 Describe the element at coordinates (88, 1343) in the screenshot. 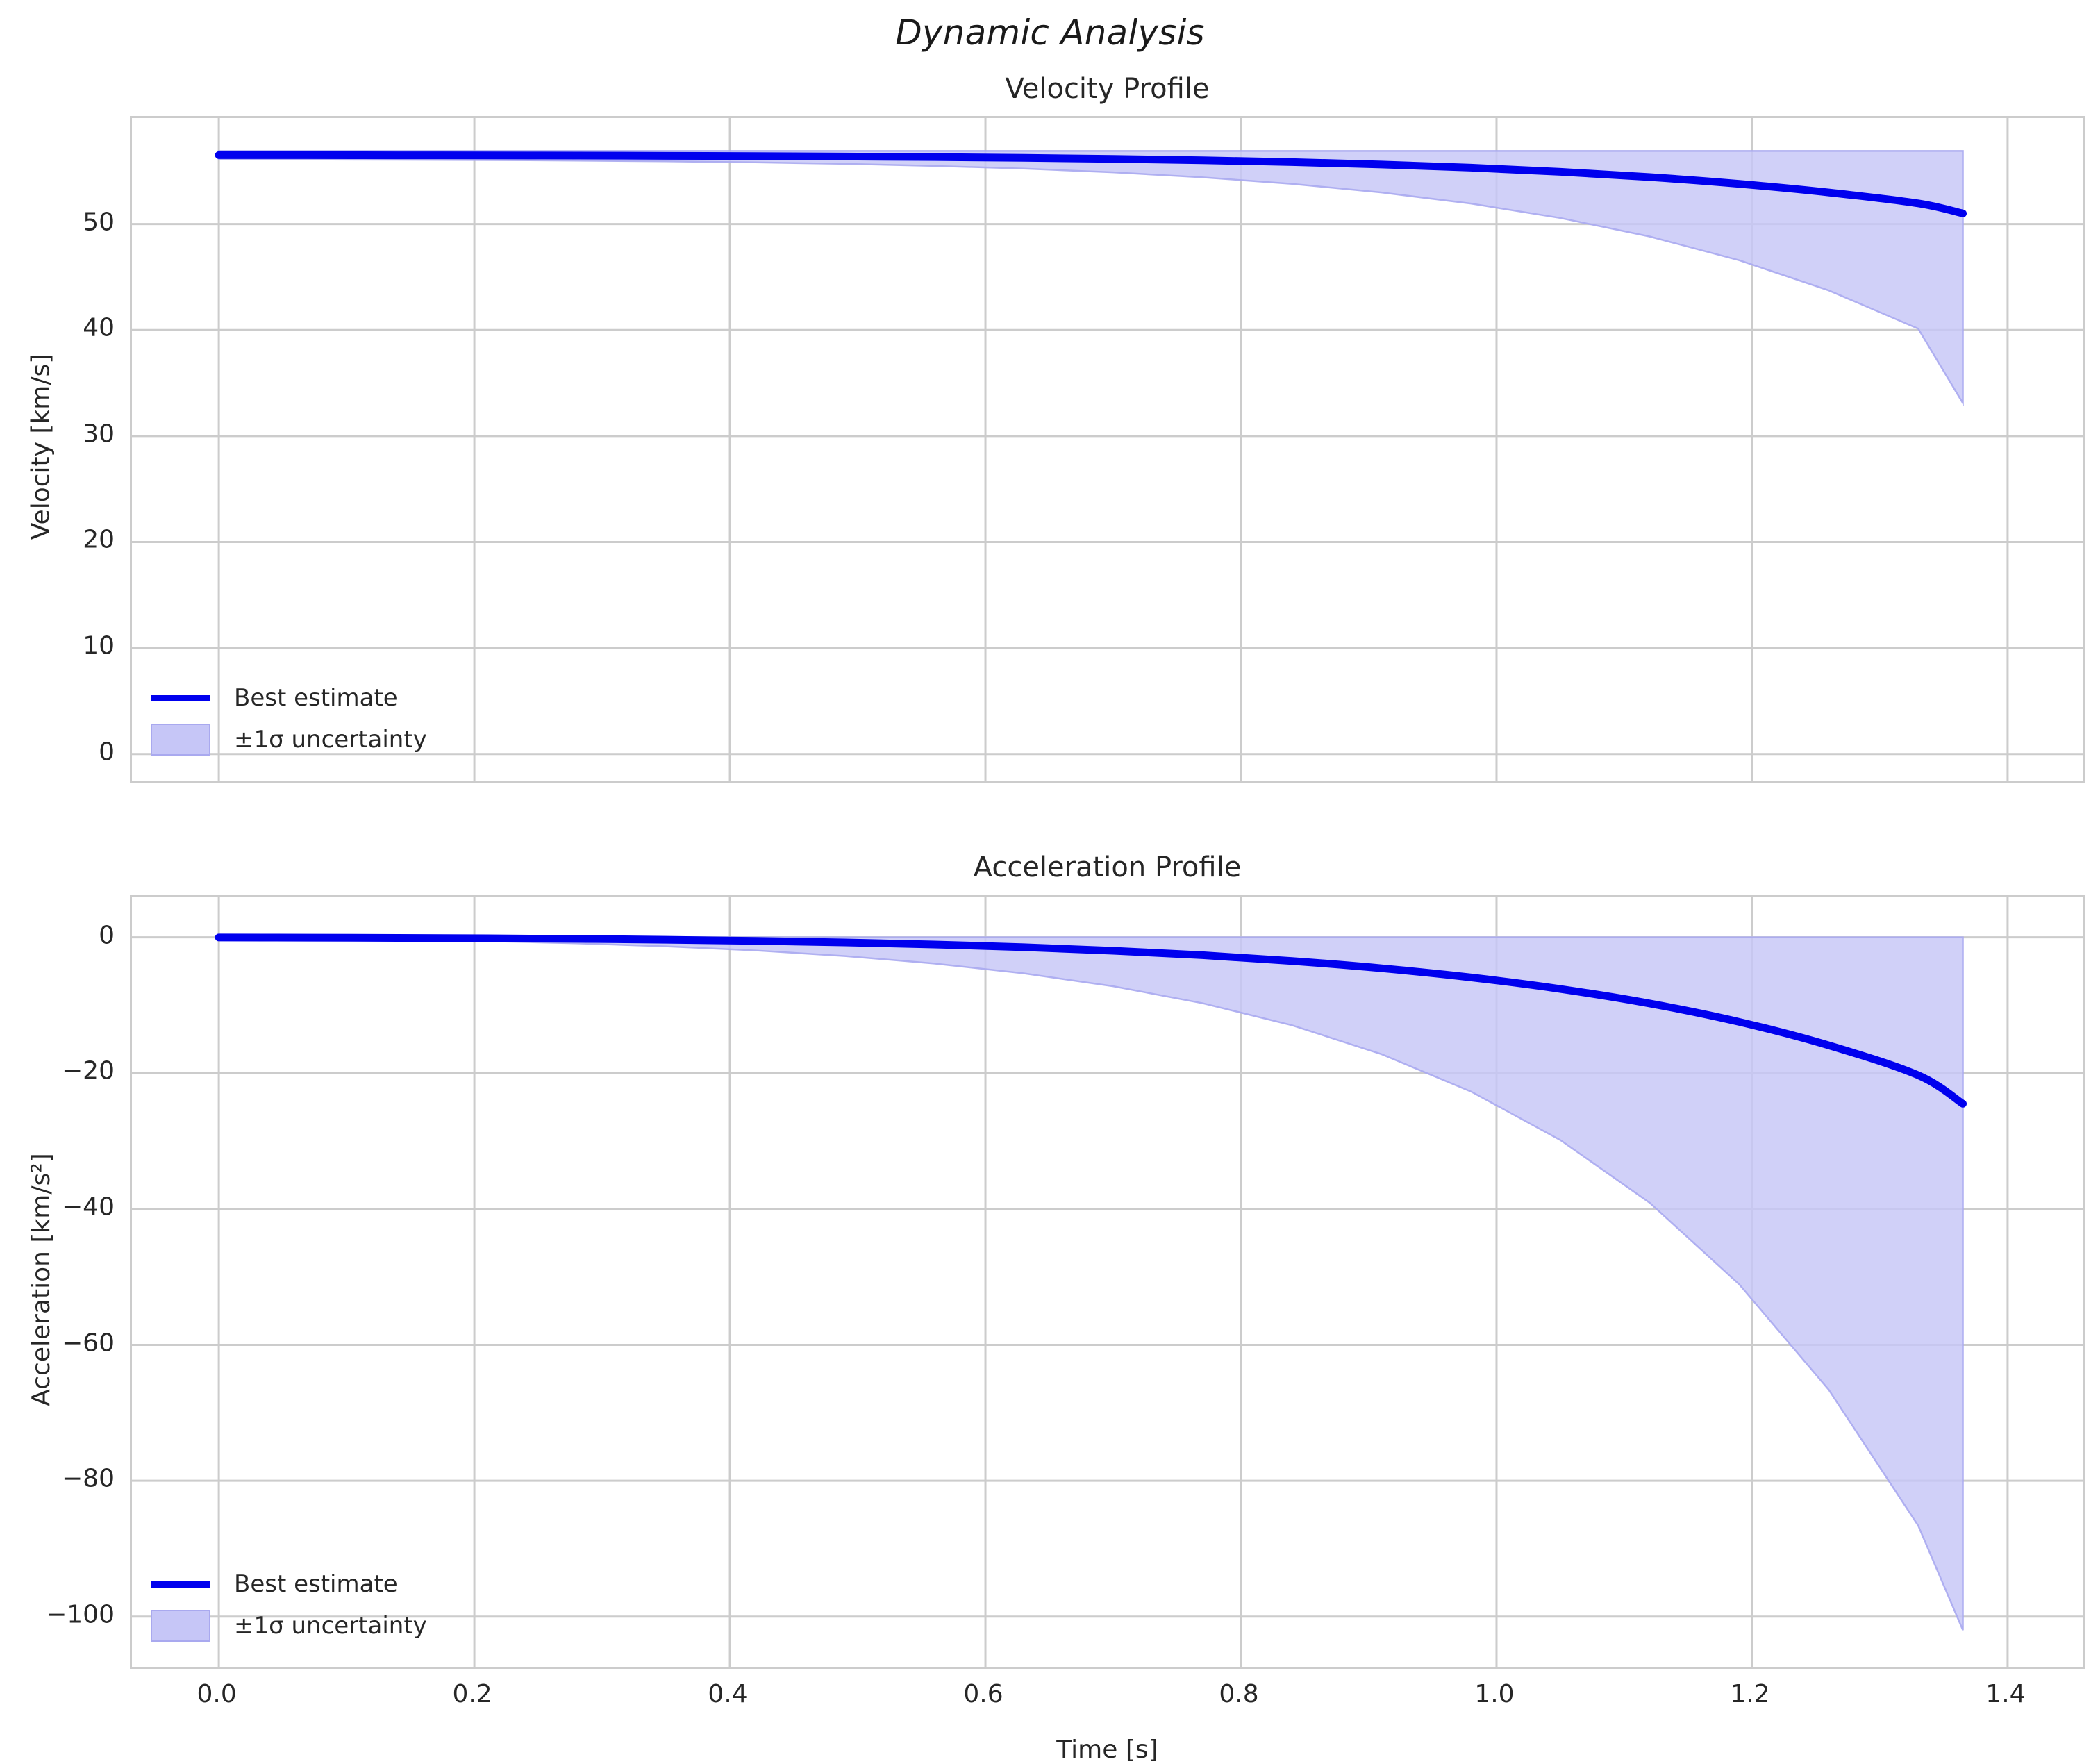

I see `y-tick-label: −60` at that location.